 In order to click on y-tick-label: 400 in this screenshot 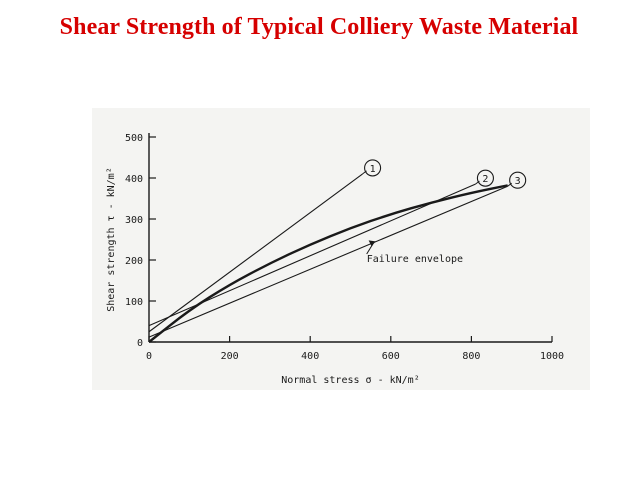, I will do `click(134, 179)`.